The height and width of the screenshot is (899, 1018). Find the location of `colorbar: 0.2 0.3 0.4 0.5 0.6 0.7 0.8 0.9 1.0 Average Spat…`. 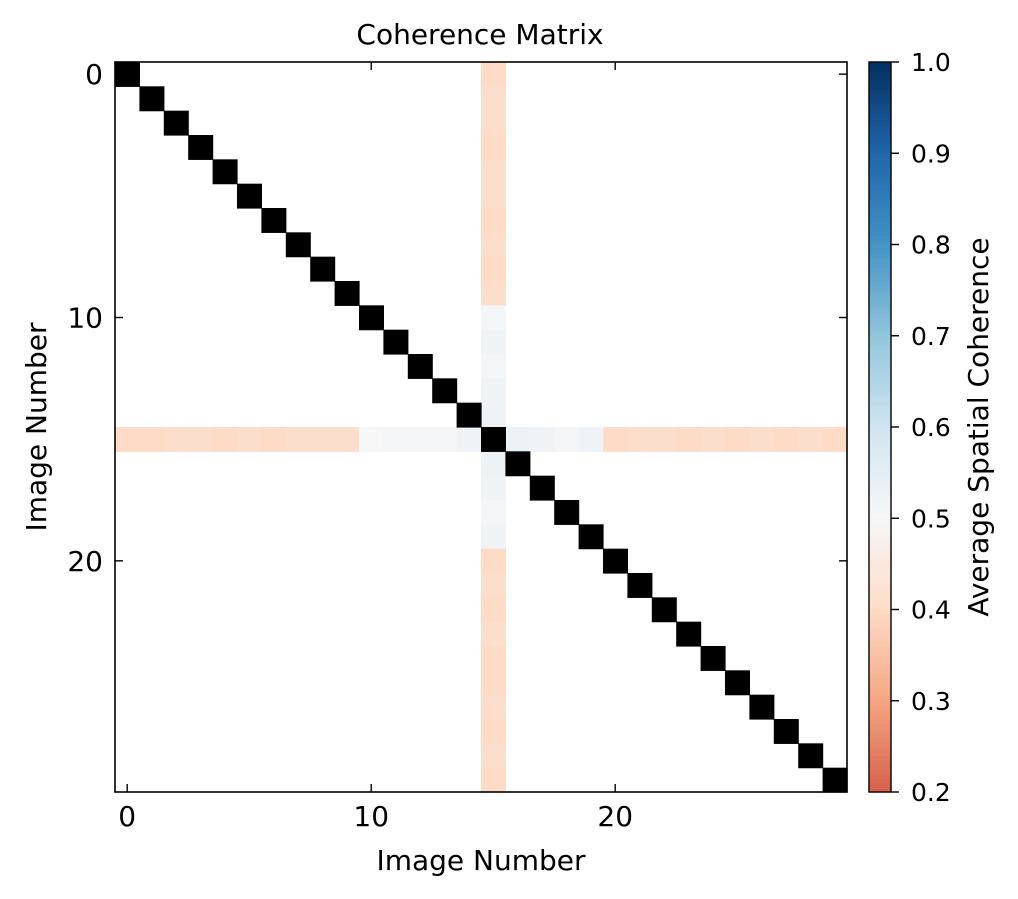

colorbar: 0.2 0.3 0.4 0.5 0.6 0.7 0.8 0.9 1.0 Average Spat… is located at coordinates (931, 427).